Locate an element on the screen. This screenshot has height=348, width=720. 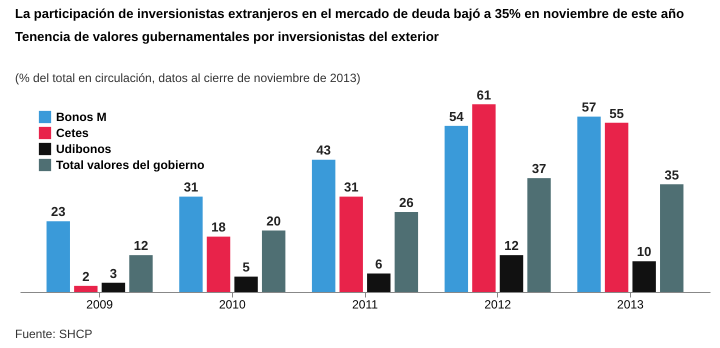
x-tick-label: 2013 is located at coordinates (630, 305).